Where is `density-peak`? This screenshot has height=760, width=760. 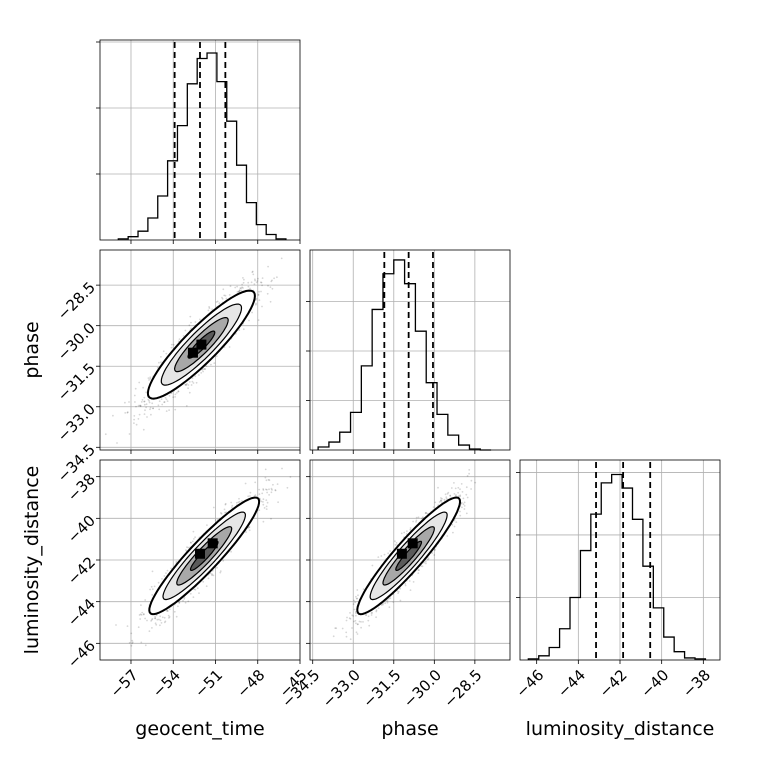
density-peak is located at coordinates (201, 344).